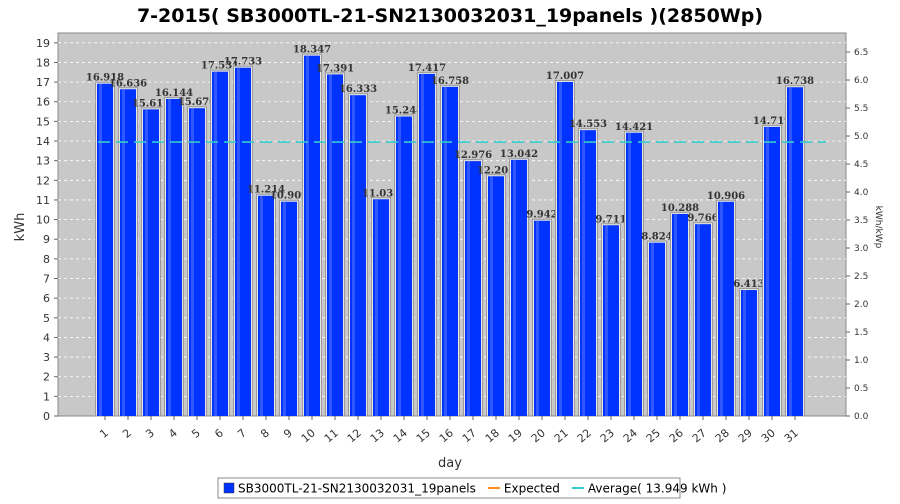  What do you see at coordinates (519, 154) in the screenshot?
I see `bar-value-label: 13.042` at bounding box center [519, 154].